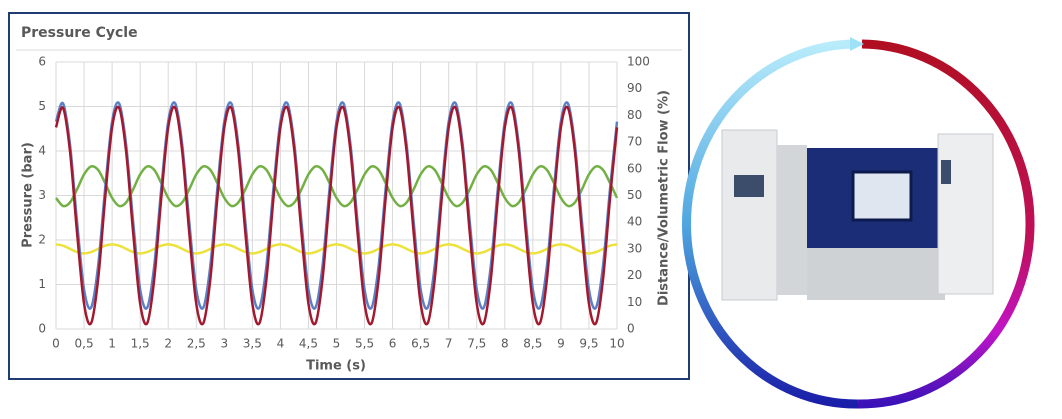 This screenshot has height=419, width=1062. What do you see at coordinates (42, 106) in the screenshot?
I see `y-tick-label: 5` at bounding box center [42, 106].